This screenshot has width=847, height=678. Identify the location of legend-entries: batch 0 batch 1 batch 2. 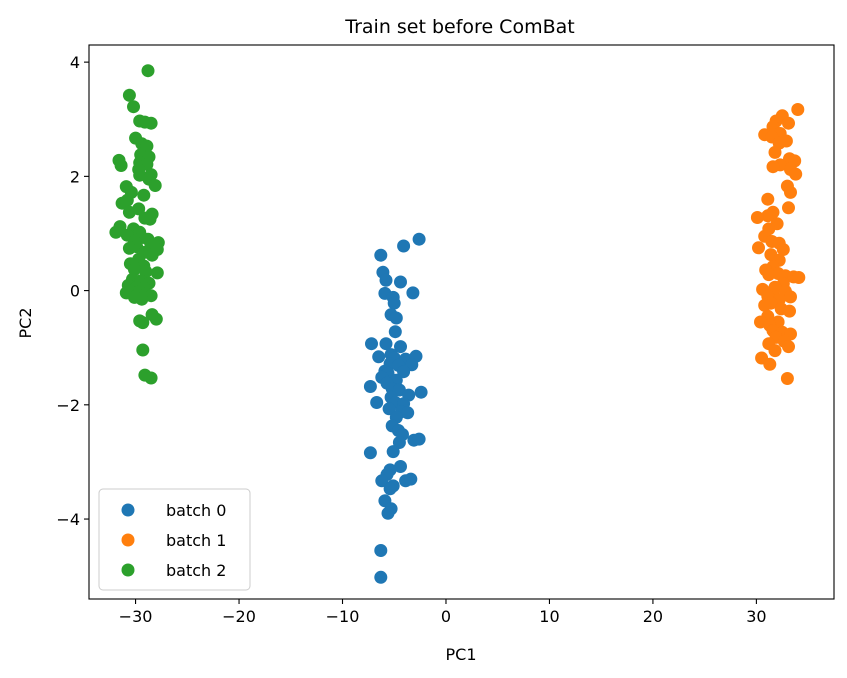
(173, 540).